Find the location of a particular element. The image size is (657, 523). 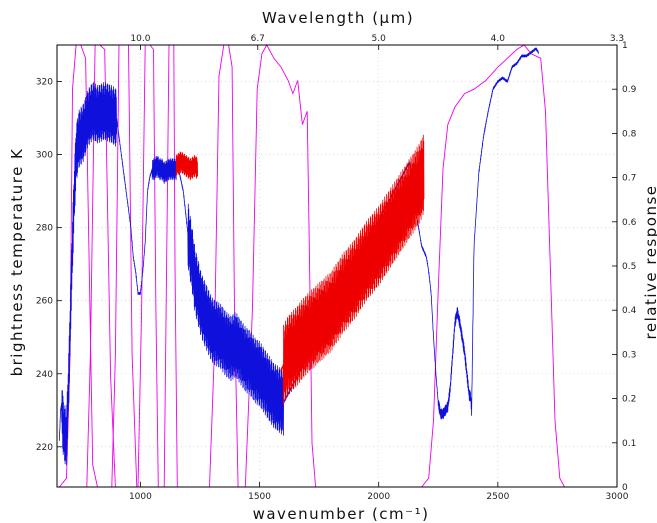

x-tick-label: 1500 is located at coordinates (259, 497).